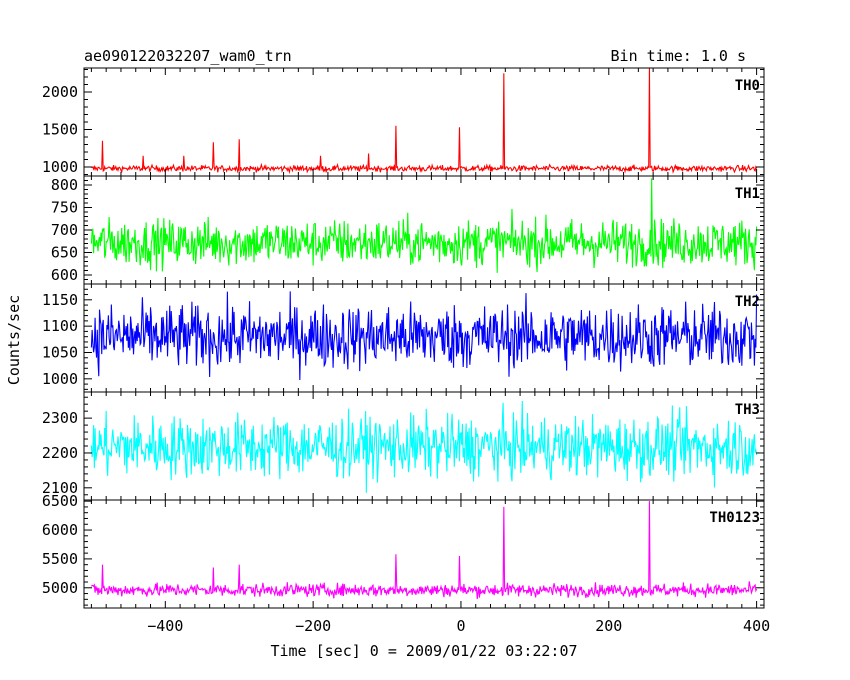 This screenshot has height=680, width=850. I want to click on panel-th0: 1000 1500 2000 TH0, so click(403, 122).